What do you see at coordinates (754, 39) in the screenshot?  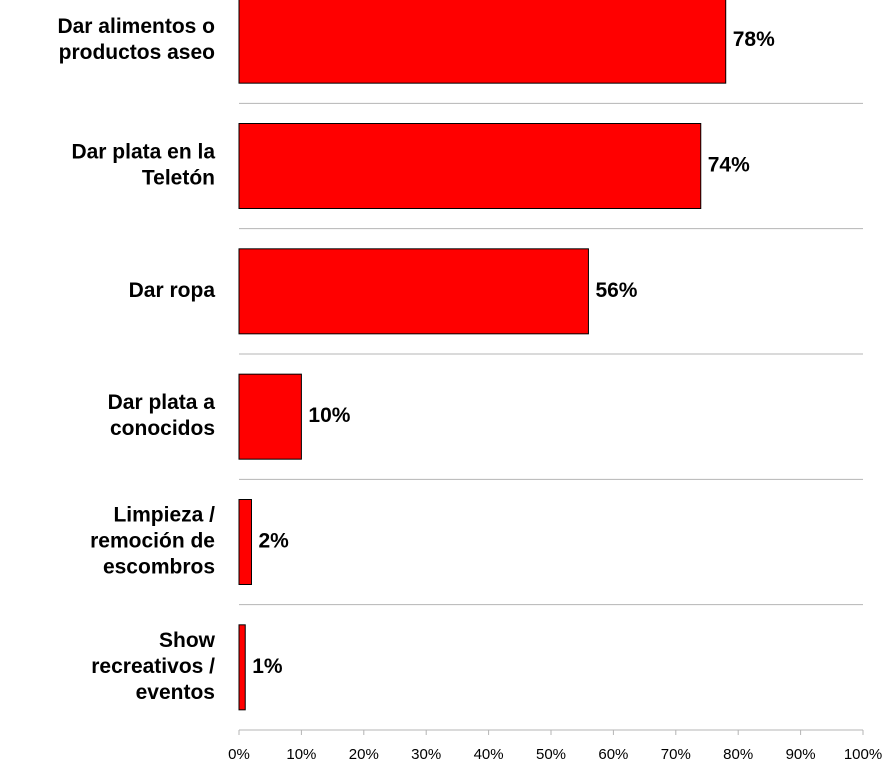 I see `value-label: 78%` at bounding box center [754, 39].